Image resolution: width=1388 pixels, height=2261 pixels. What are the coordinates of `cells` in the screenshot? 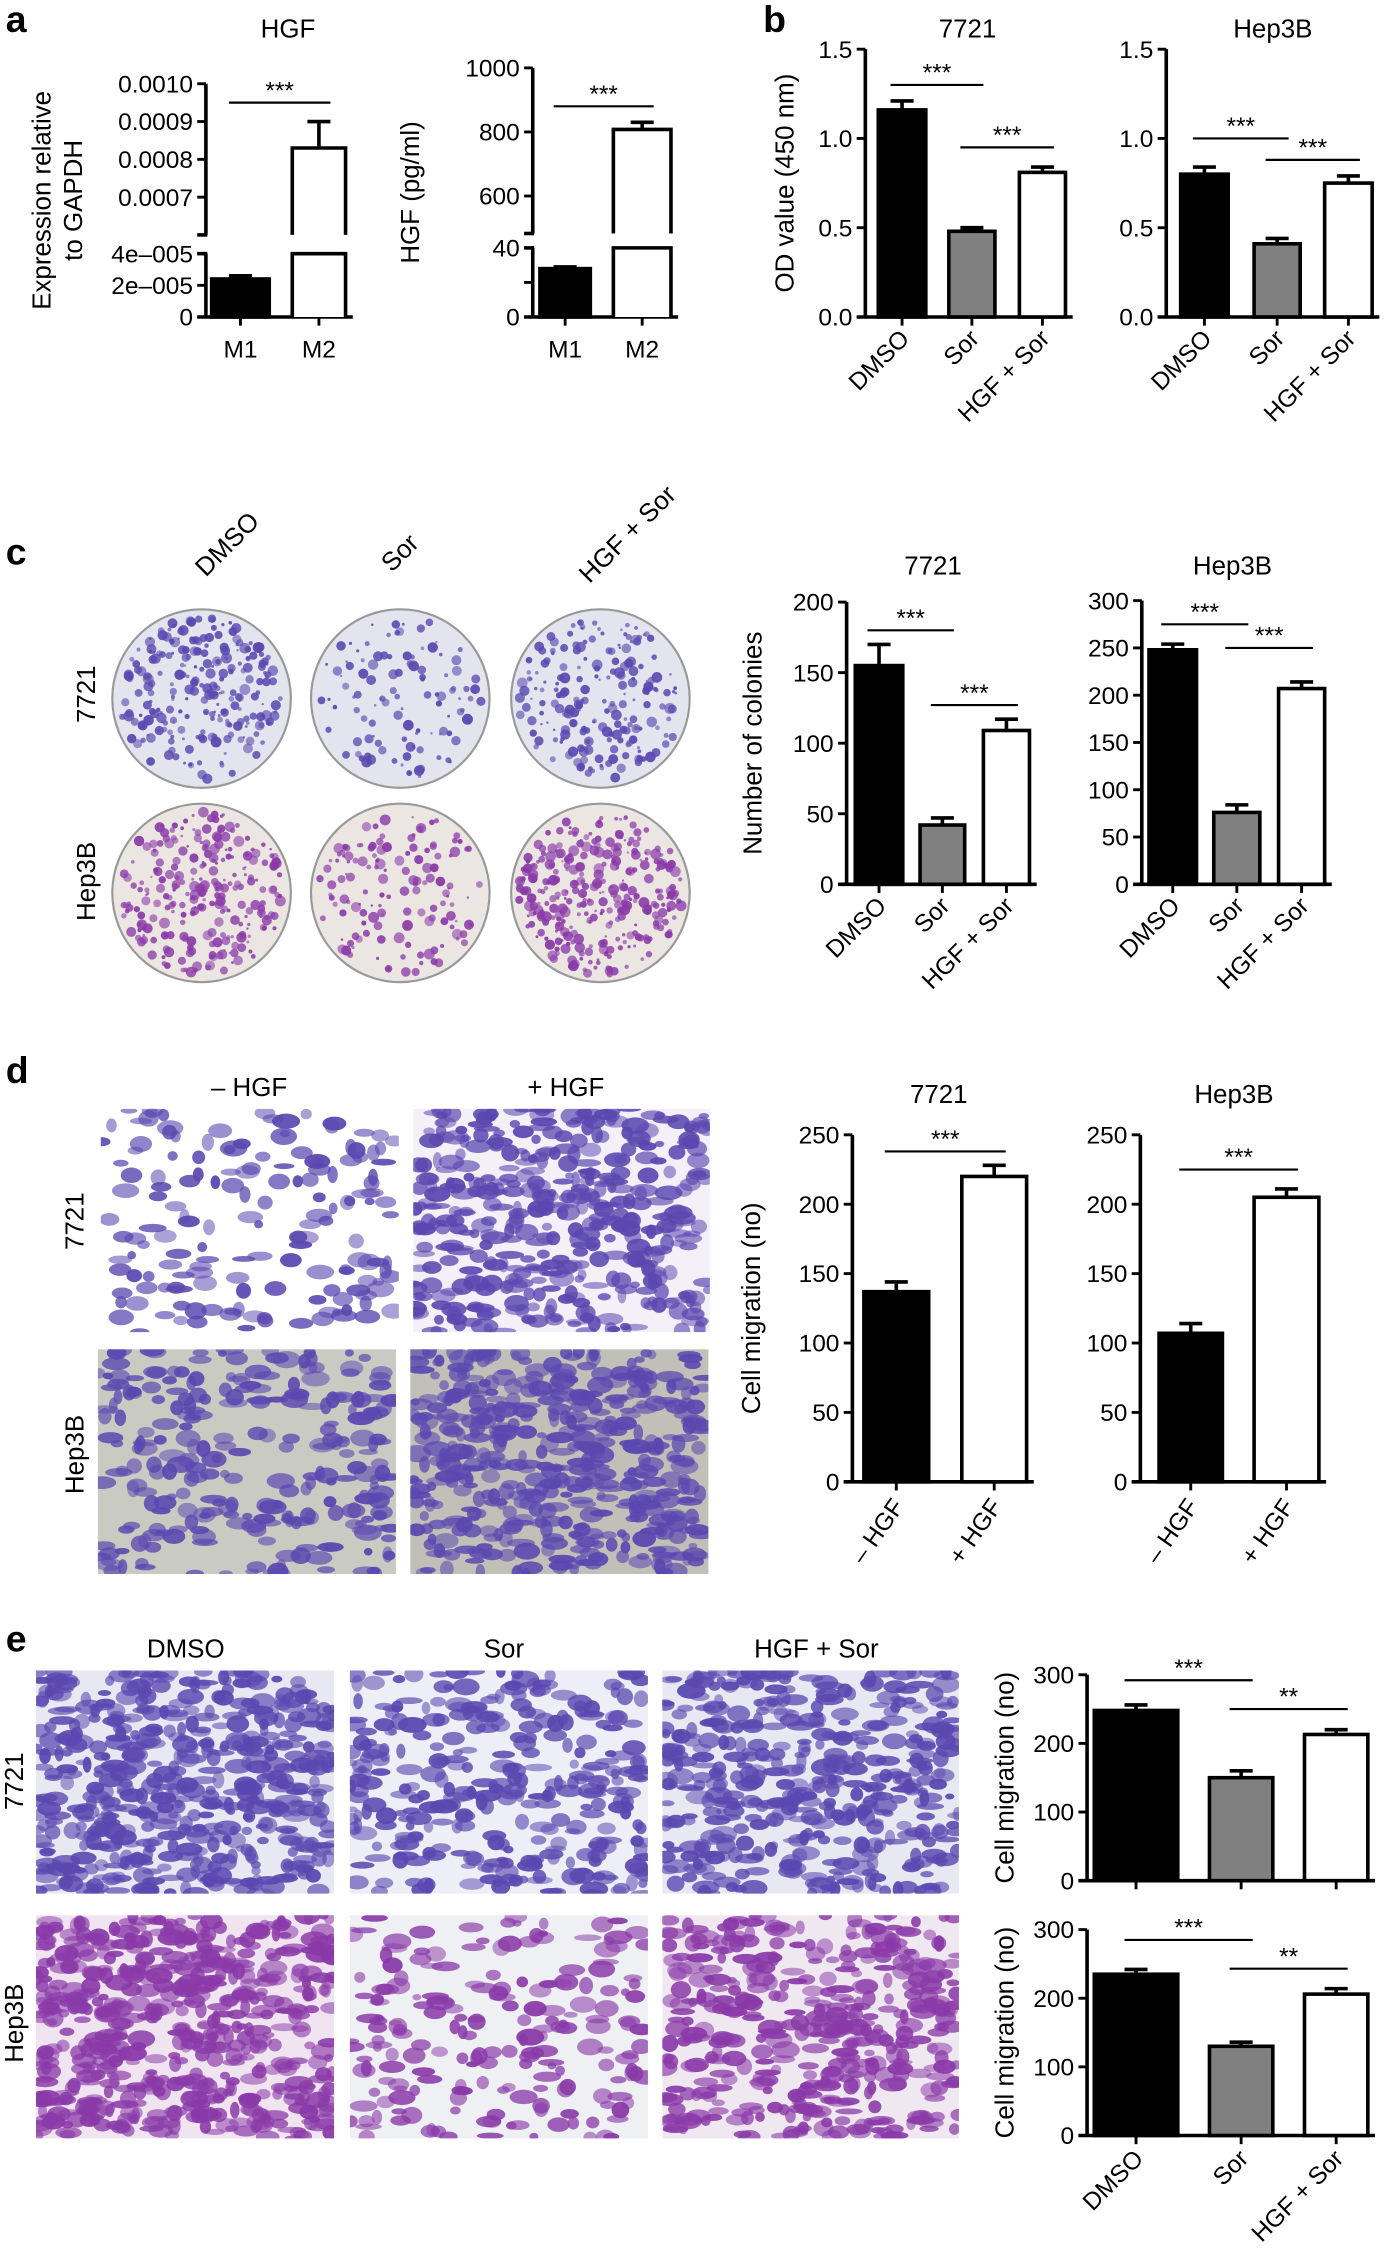 It's located at (185, 1782).